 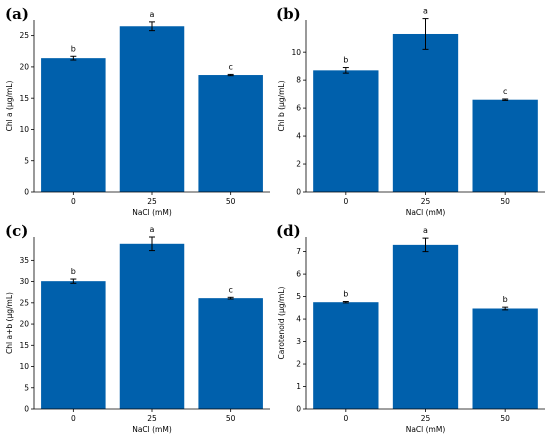 I want to click on y-tick-label: 8, so click(x=298, y=80).